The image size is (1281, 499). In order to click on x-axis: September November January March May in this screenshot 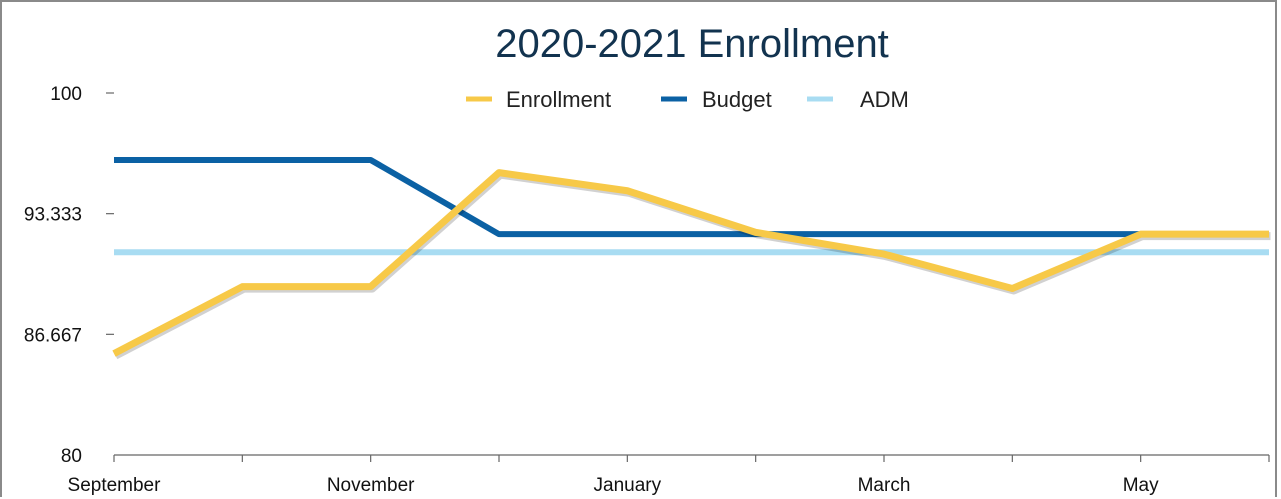, I will do `click(669, 475)`.